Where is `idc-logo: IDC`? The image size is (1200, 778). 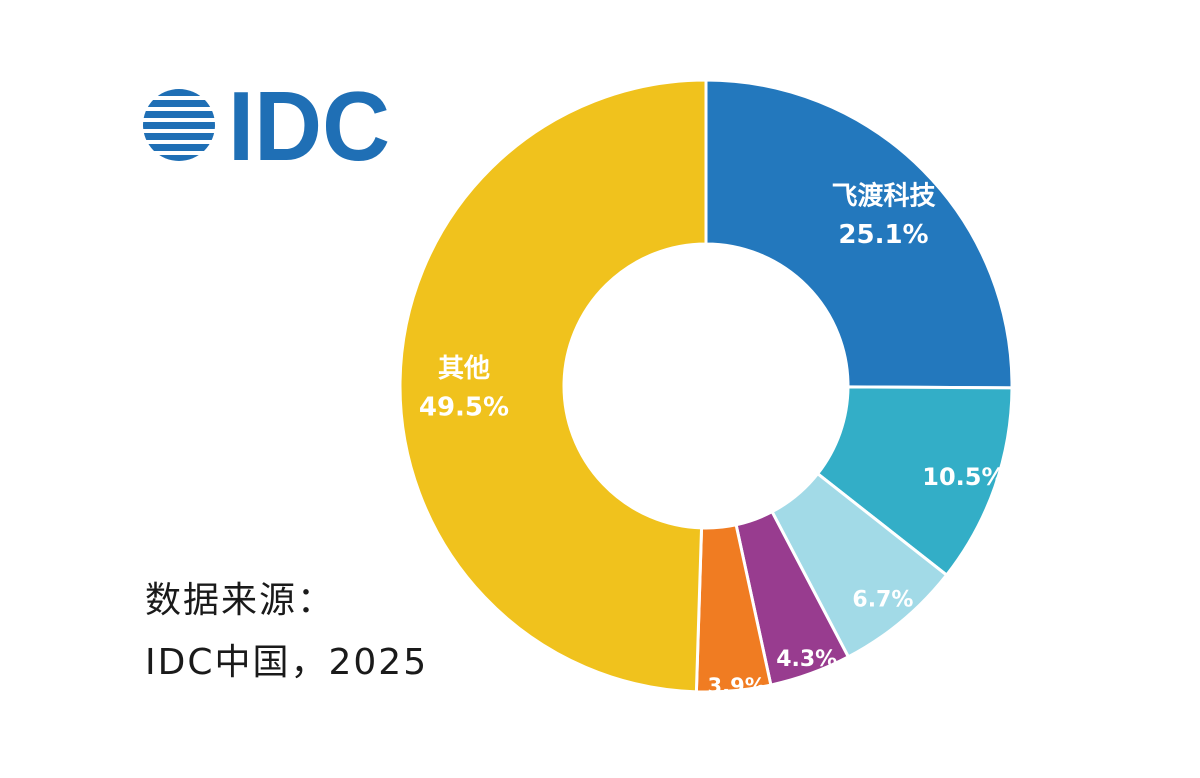 idc-logo: IDC is located at coordinates (266, 125).